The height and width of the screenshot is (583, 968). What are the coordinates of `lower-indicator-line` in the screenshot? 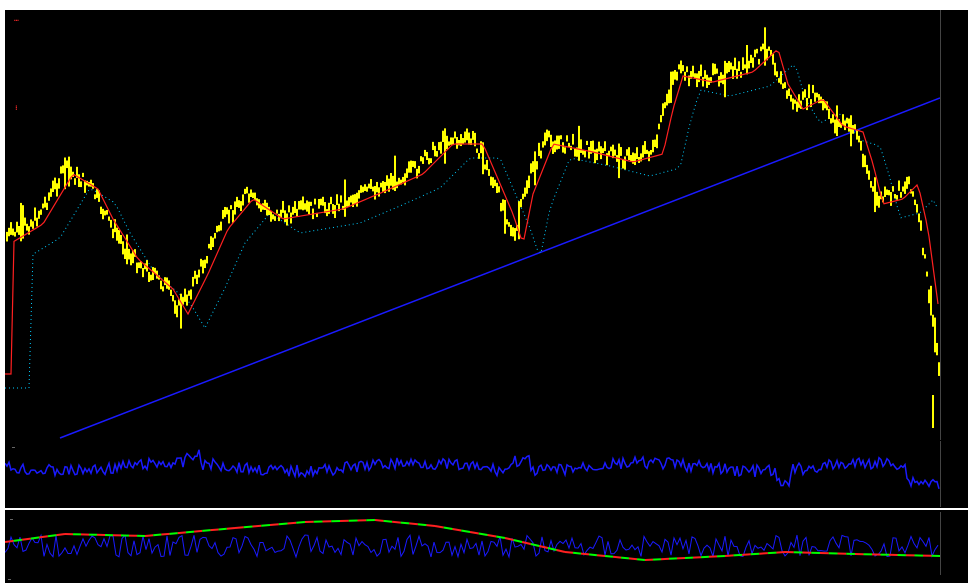 It's located at (472, 546).